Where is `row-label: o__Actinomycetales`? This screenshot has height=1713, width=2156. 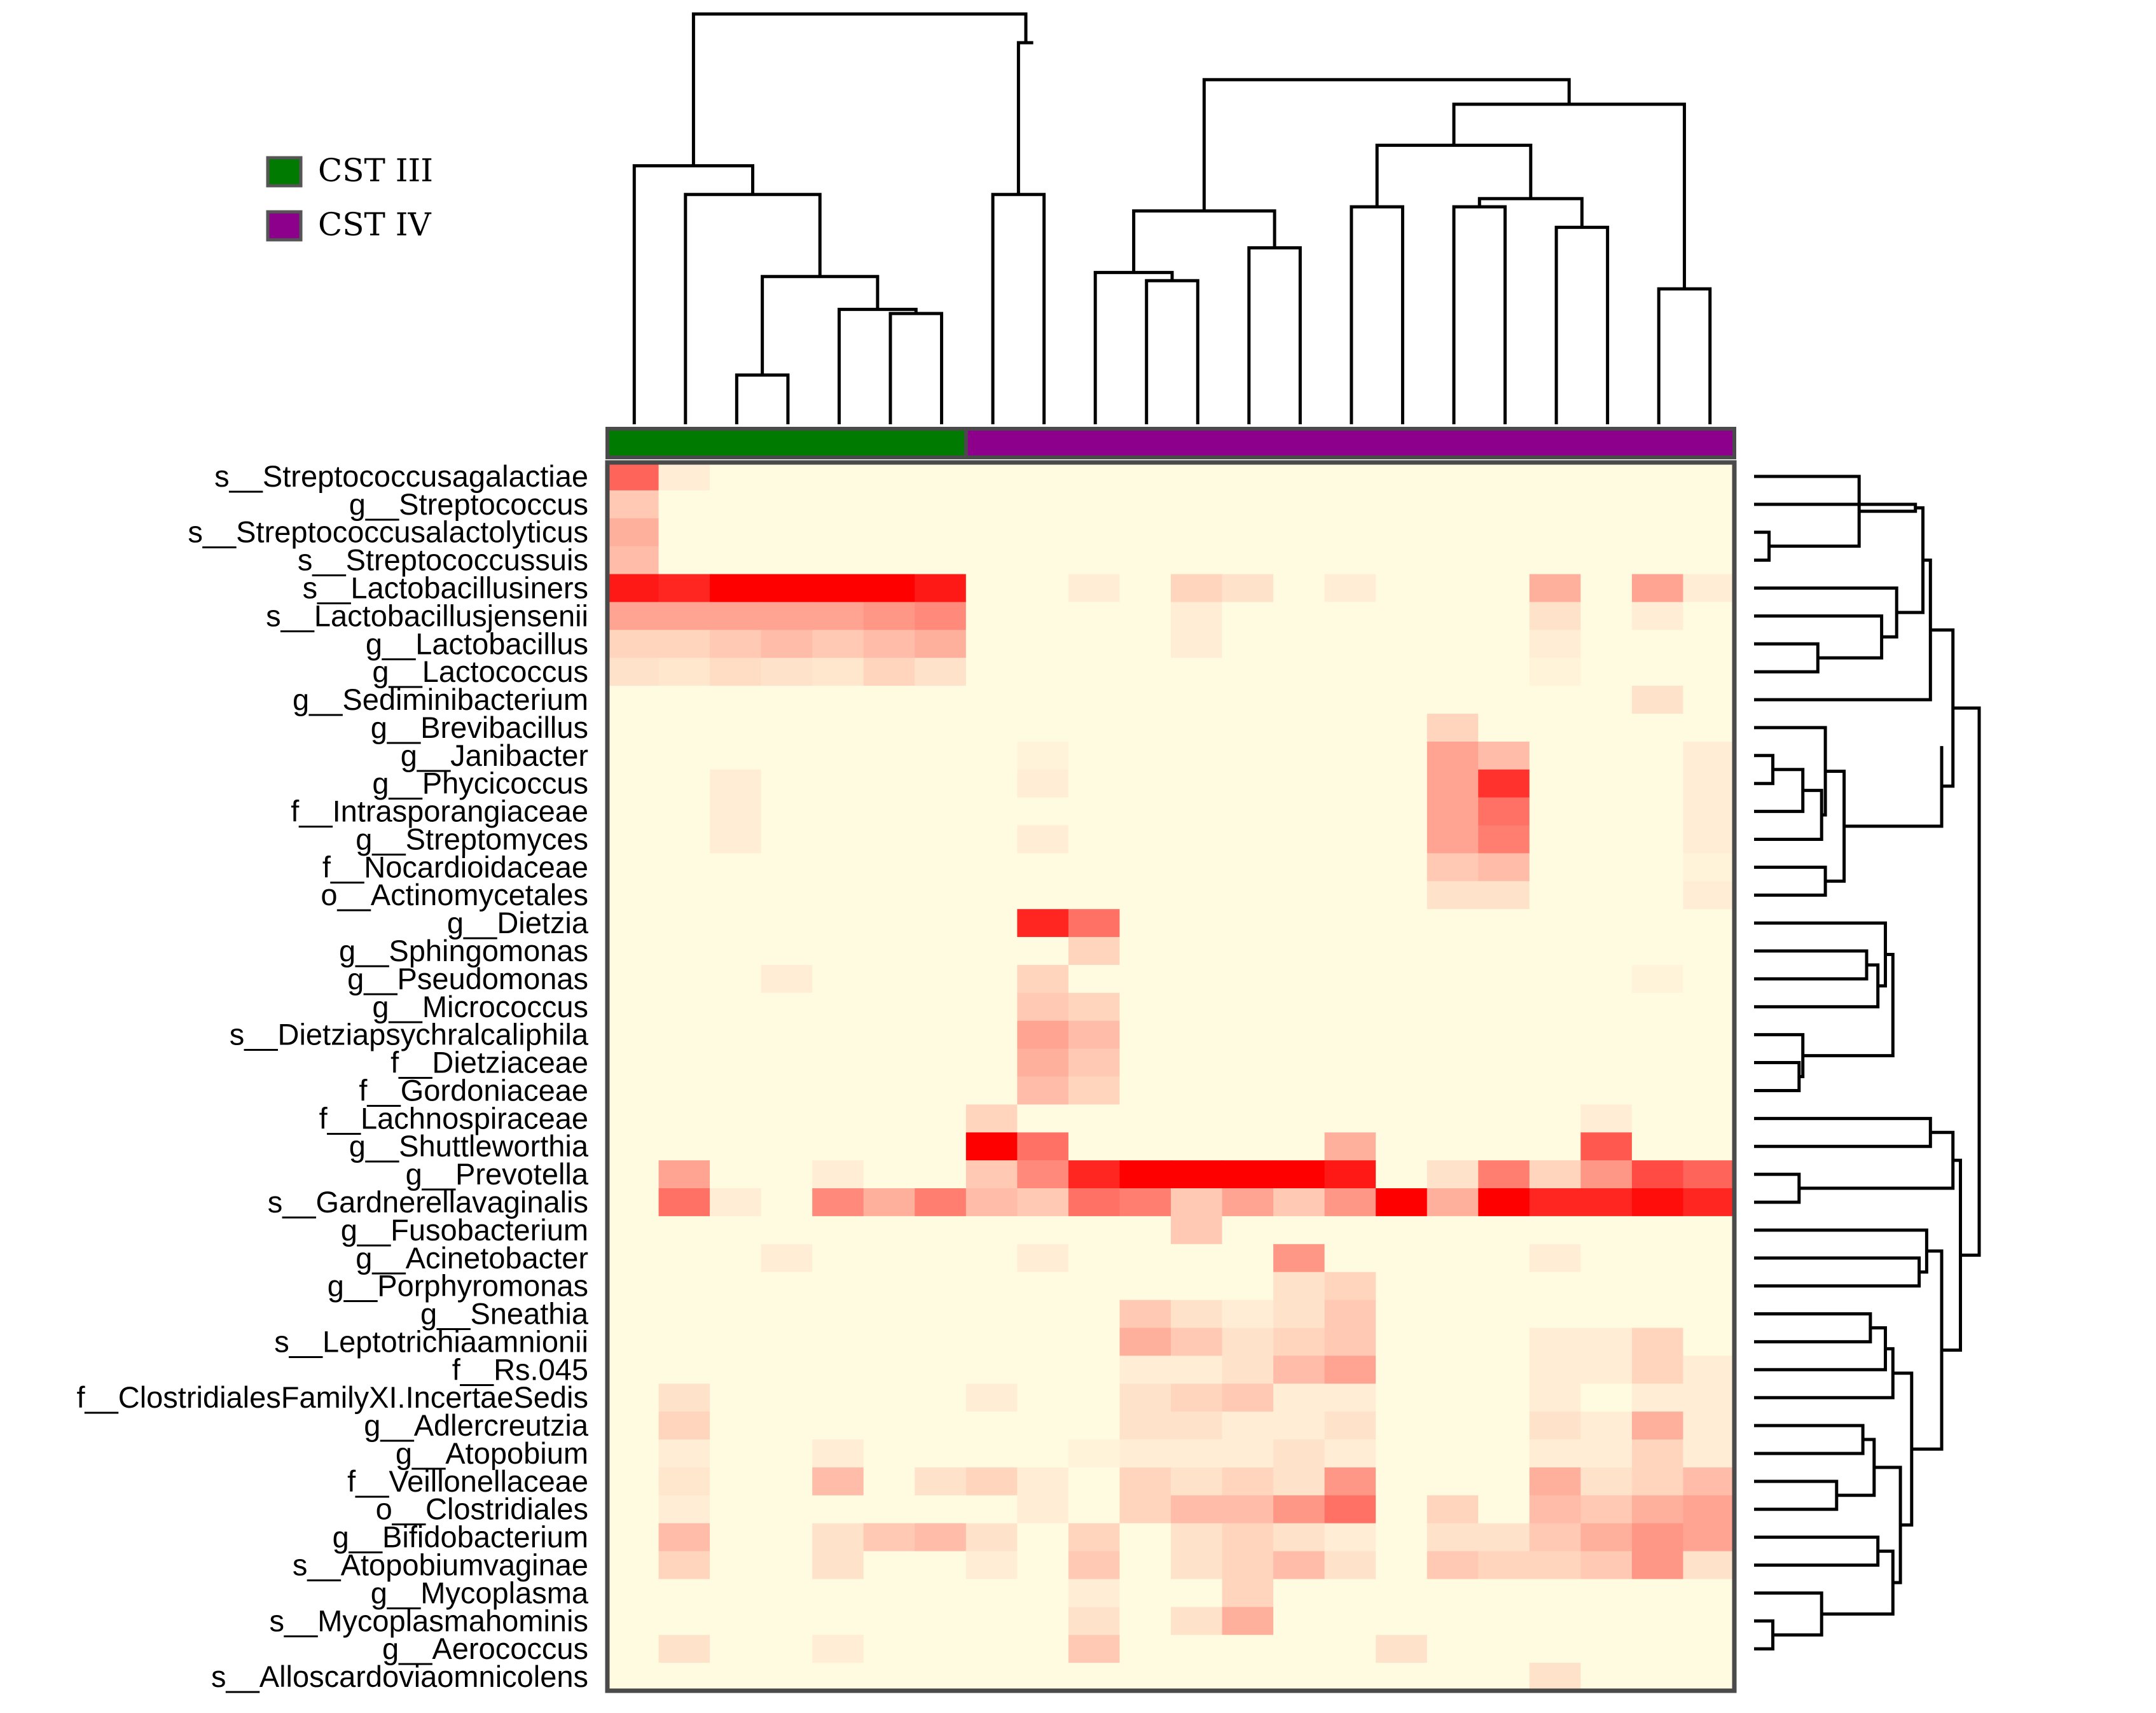 row-label: o__Actinomycetales is located at coordinates (454, 895).